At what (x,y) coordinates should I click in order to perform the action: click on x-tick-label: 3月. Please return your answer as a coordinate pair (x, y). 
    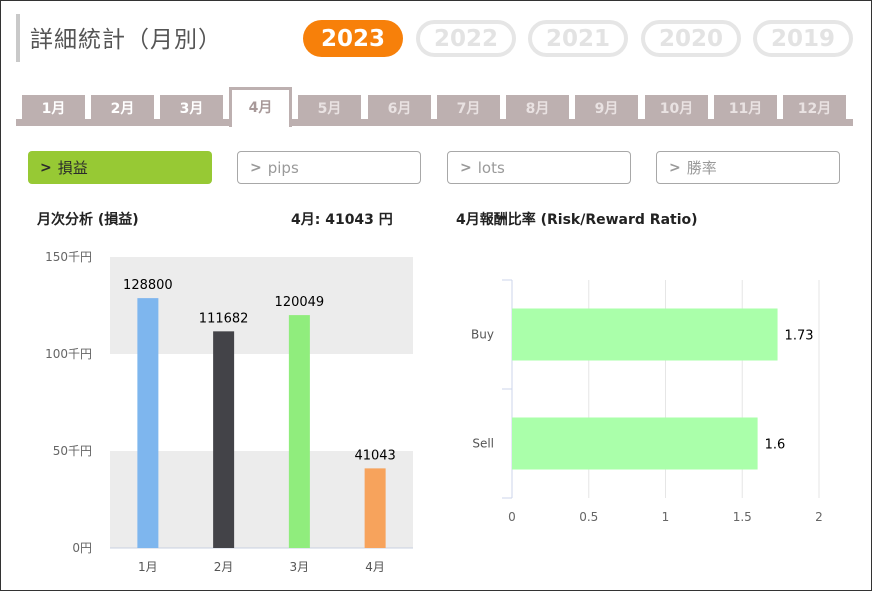
    Looking at the image, I should click on (300, 567).